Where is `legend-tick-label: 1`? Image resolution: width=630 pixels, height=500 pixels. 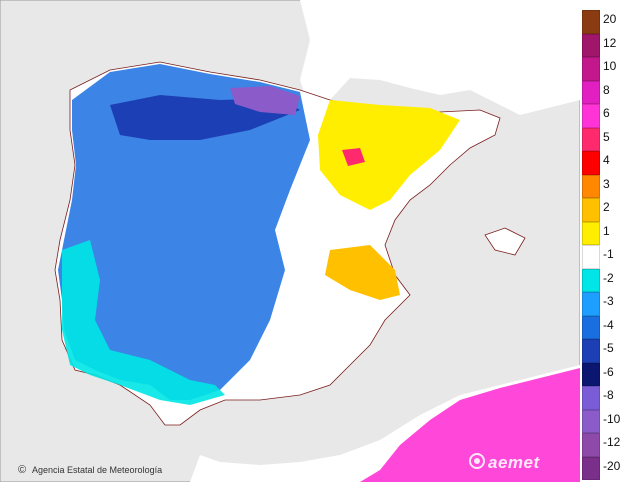 legend-tick-label: 1 is located at coordinates (606, 230).